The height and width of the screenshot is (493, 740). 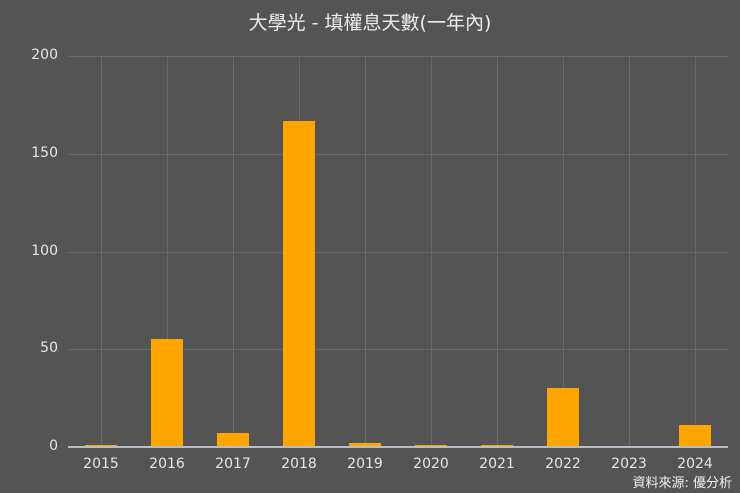 I want to click on x-tick-label: 2016, so click(x=167, y=464).